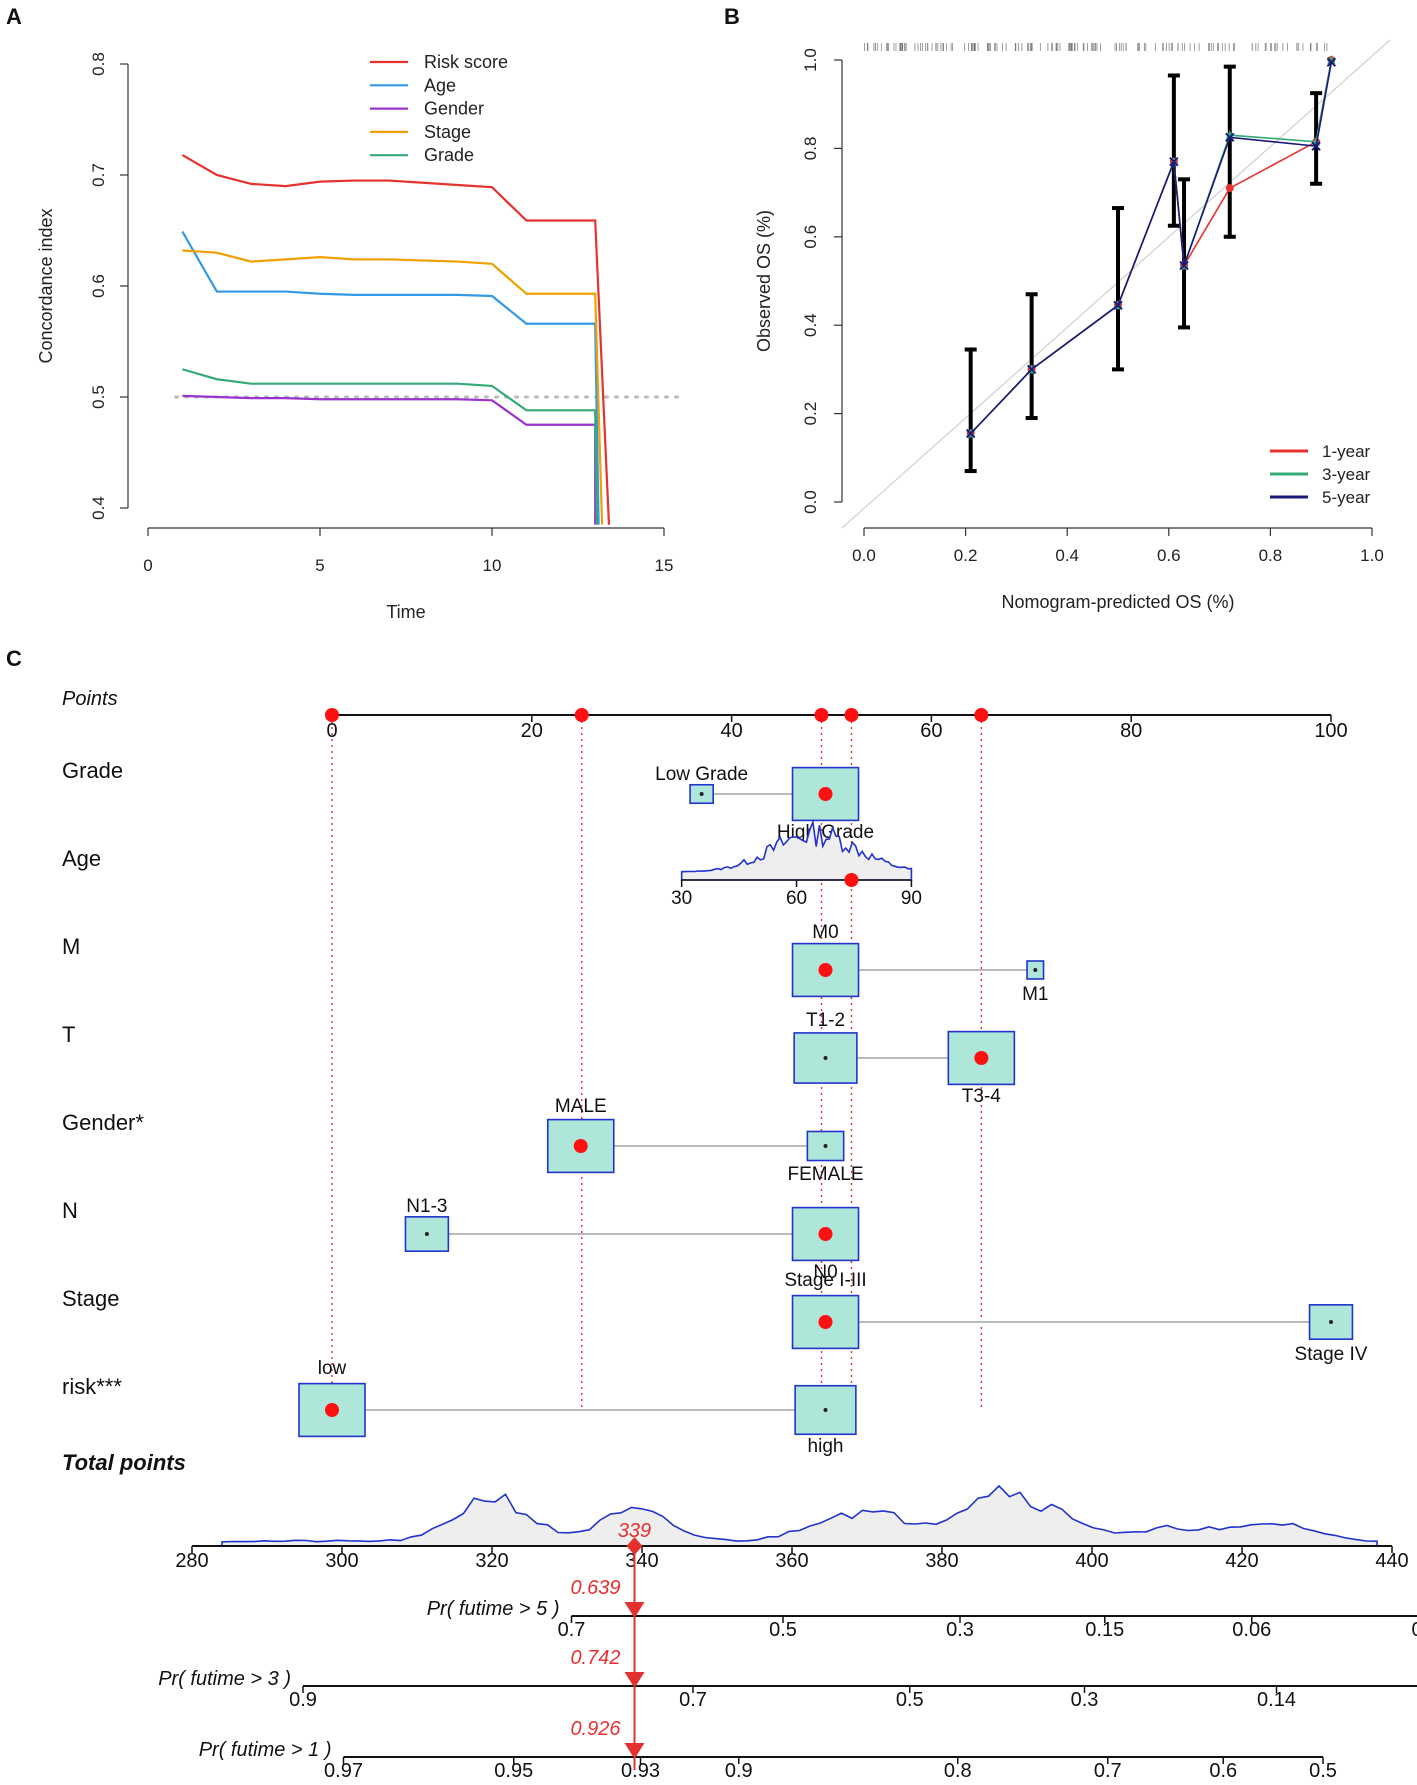  What do you see at coordinates (332, 1368) in the screenshot?
I see `level-label: low` at bounding box center [332, 1368].